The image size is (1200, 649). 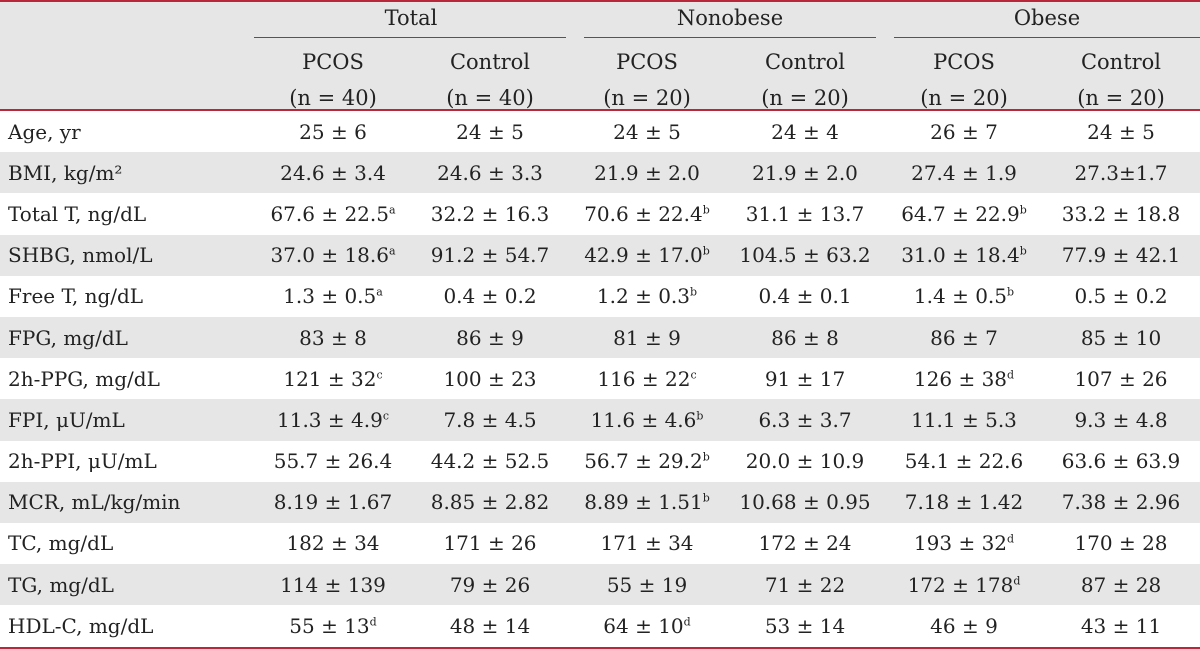 I want to click on group-underline-obese, so click(x=1047, y=37).